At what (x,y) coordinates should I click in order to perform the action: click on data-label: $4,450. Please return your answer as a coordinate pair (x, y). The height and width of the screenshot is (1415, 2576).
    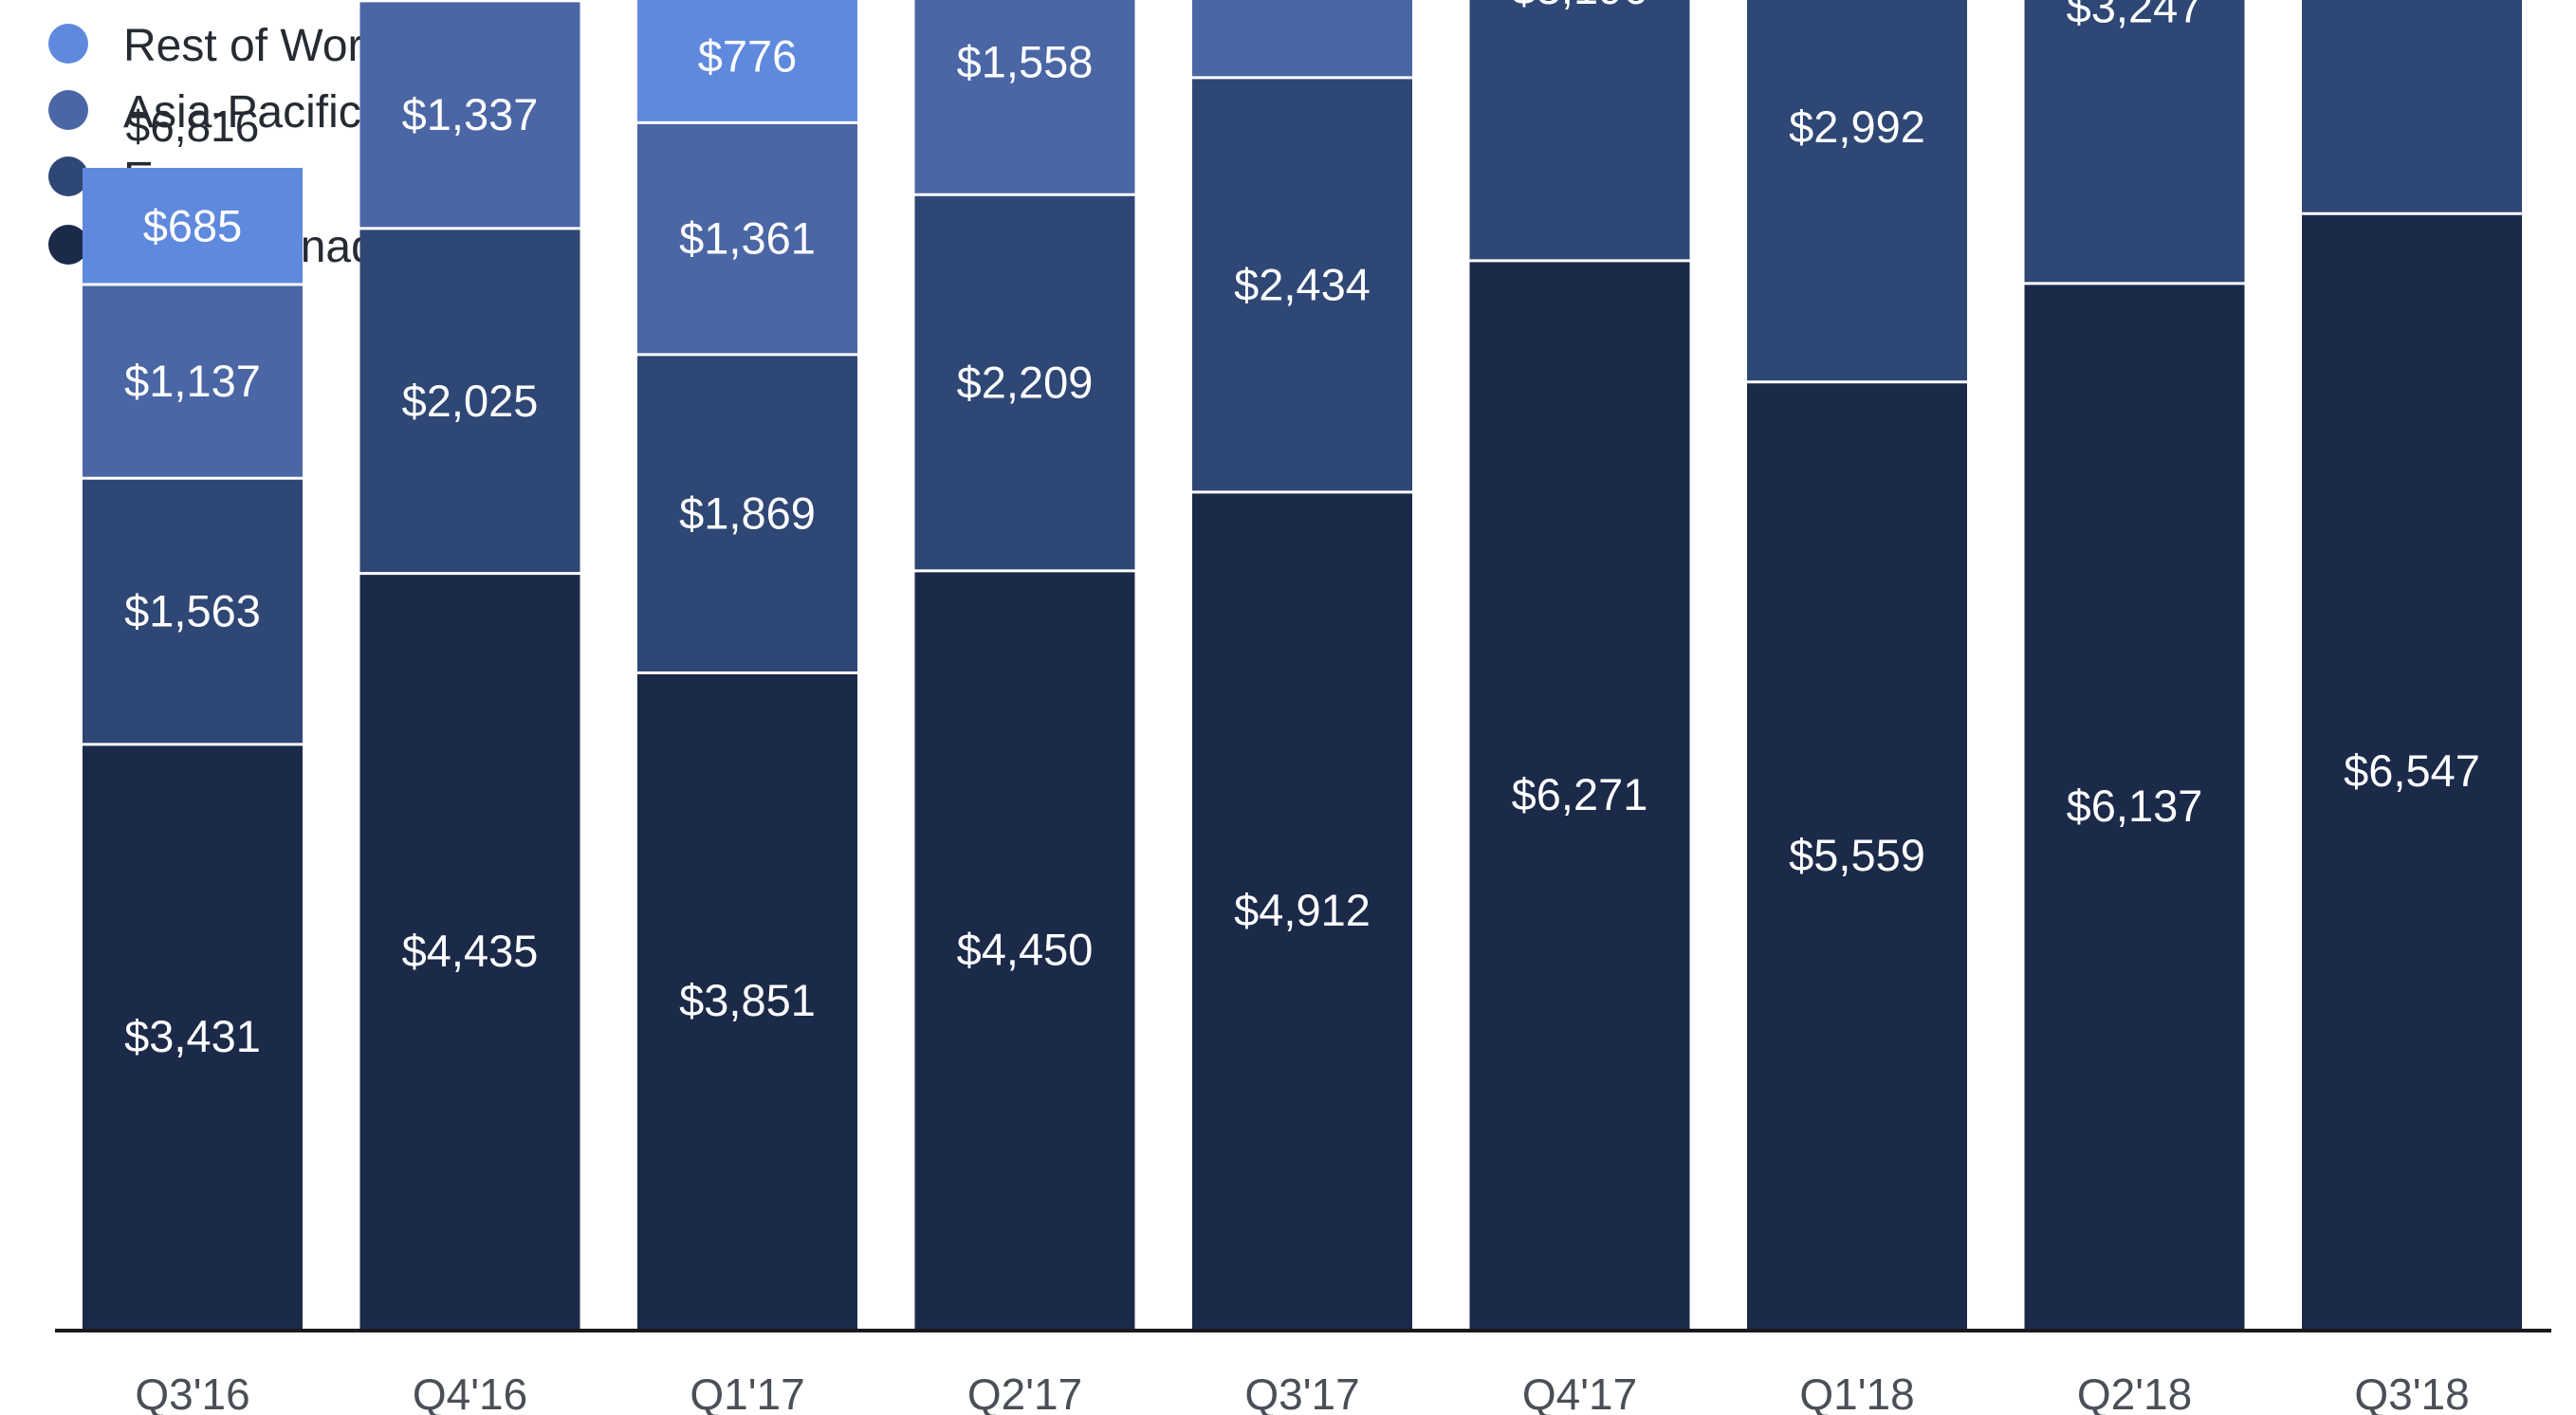
    Looking at the image, I should click on (1025, 949).